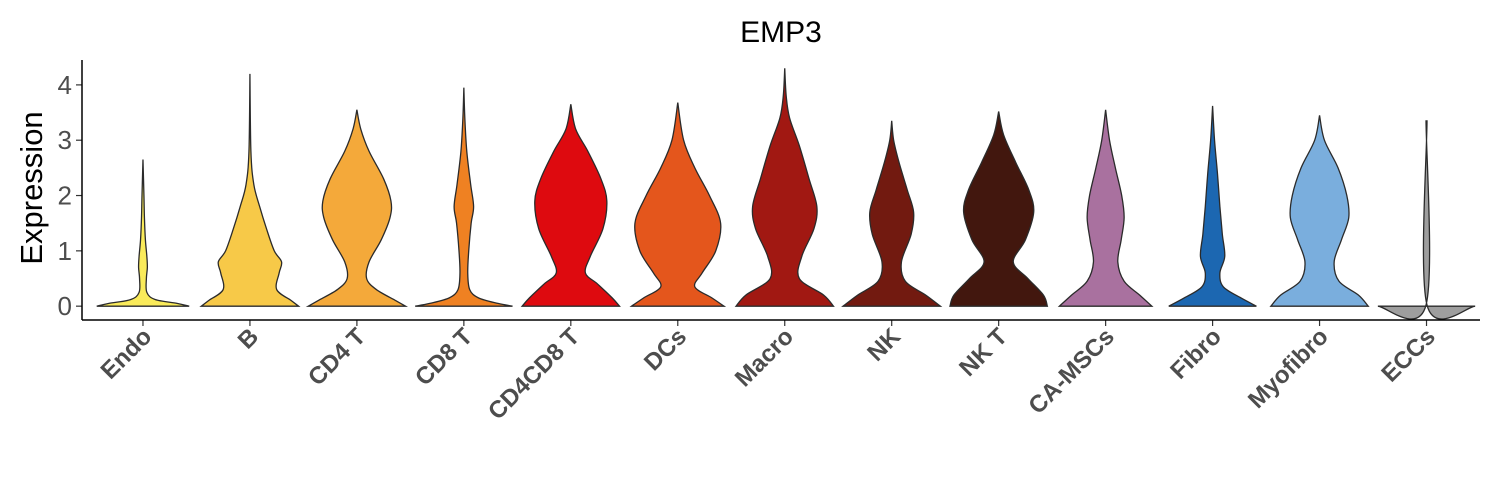 This screenshot has width=1500, height=500. Describe the element at coordinates (1426, 220) in the screenshot. I see `violin-eccs` at that location.